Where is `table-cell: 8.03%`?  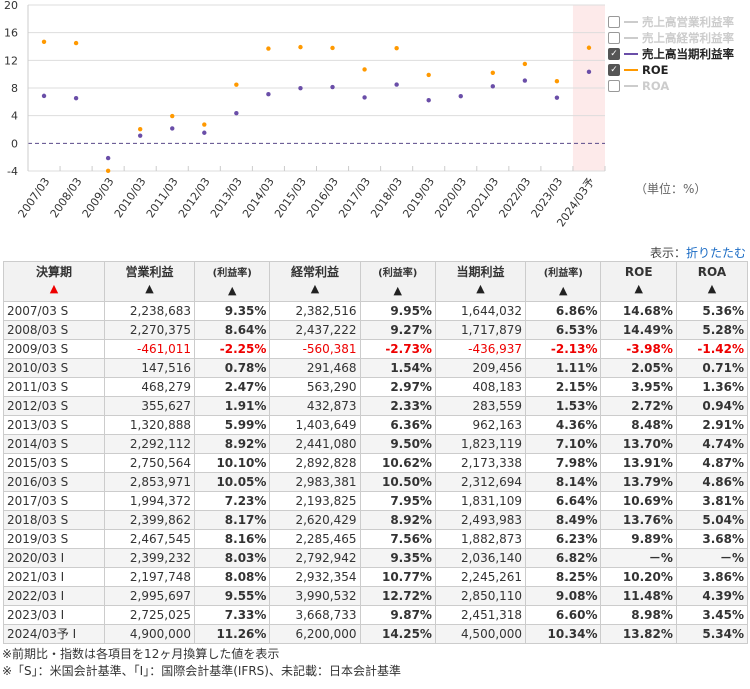 table-cell: 8.03% is located at coordinates (232, 558).